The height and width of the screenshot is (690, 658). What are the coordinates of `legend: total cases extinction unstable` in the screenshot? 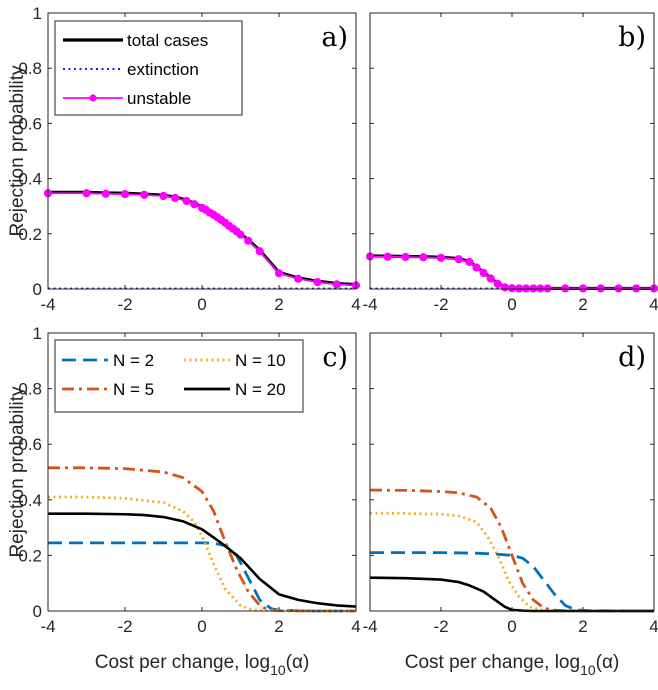 It's located at (148, 68).